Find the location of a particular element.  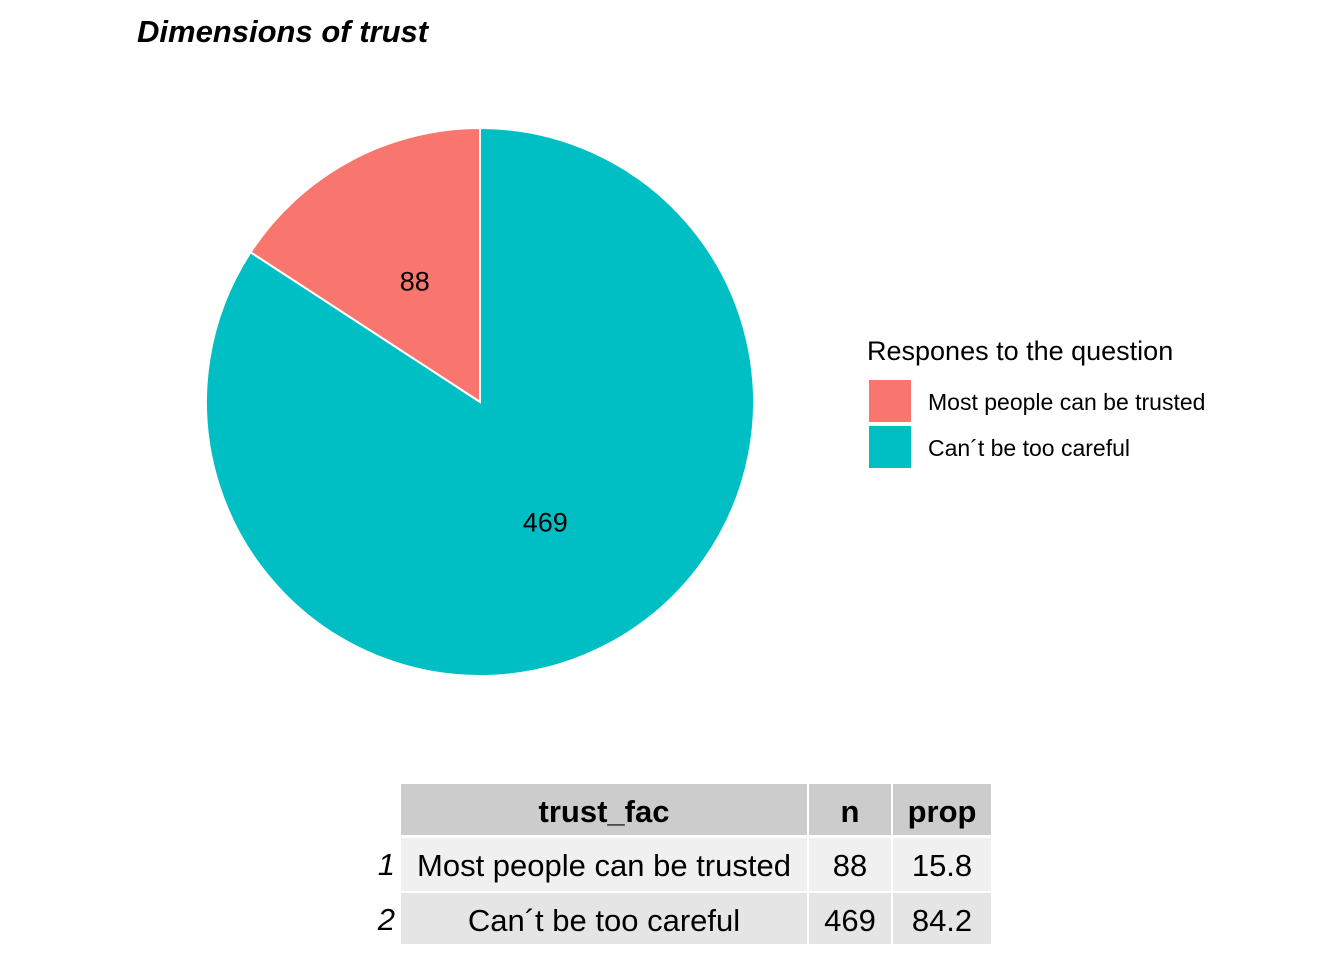

legend-title: Respones to the question is located at coordinates (1020, 351).